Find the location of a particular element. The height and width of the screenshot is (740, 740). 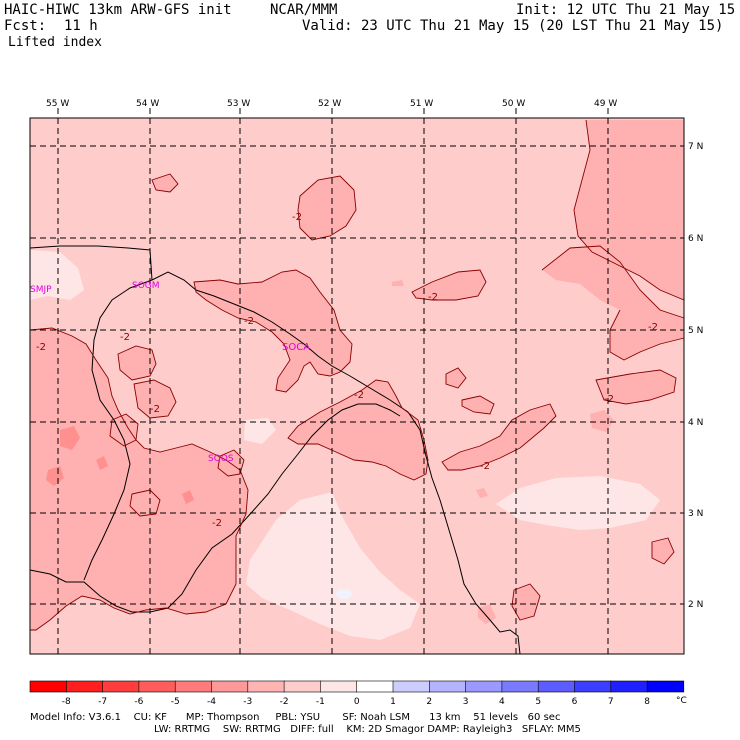

lat-label-5n: 5 N is located at coordinates (695, 331).